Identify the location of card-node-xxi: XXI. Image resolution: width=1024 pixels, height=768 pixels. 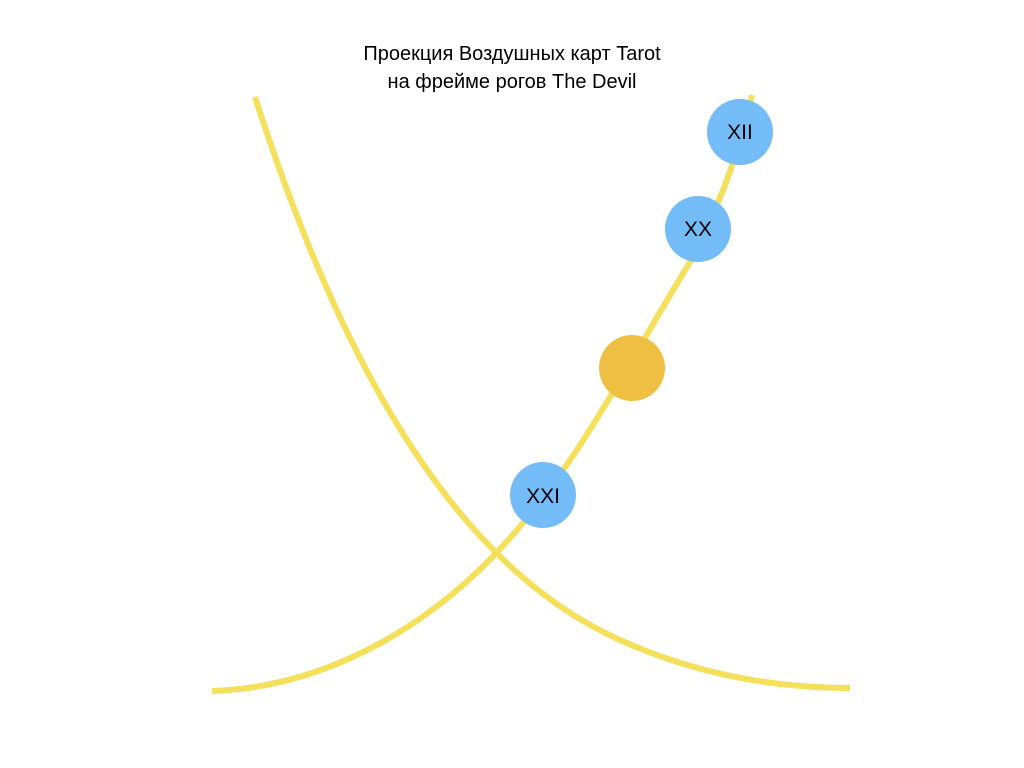
(543, 495).